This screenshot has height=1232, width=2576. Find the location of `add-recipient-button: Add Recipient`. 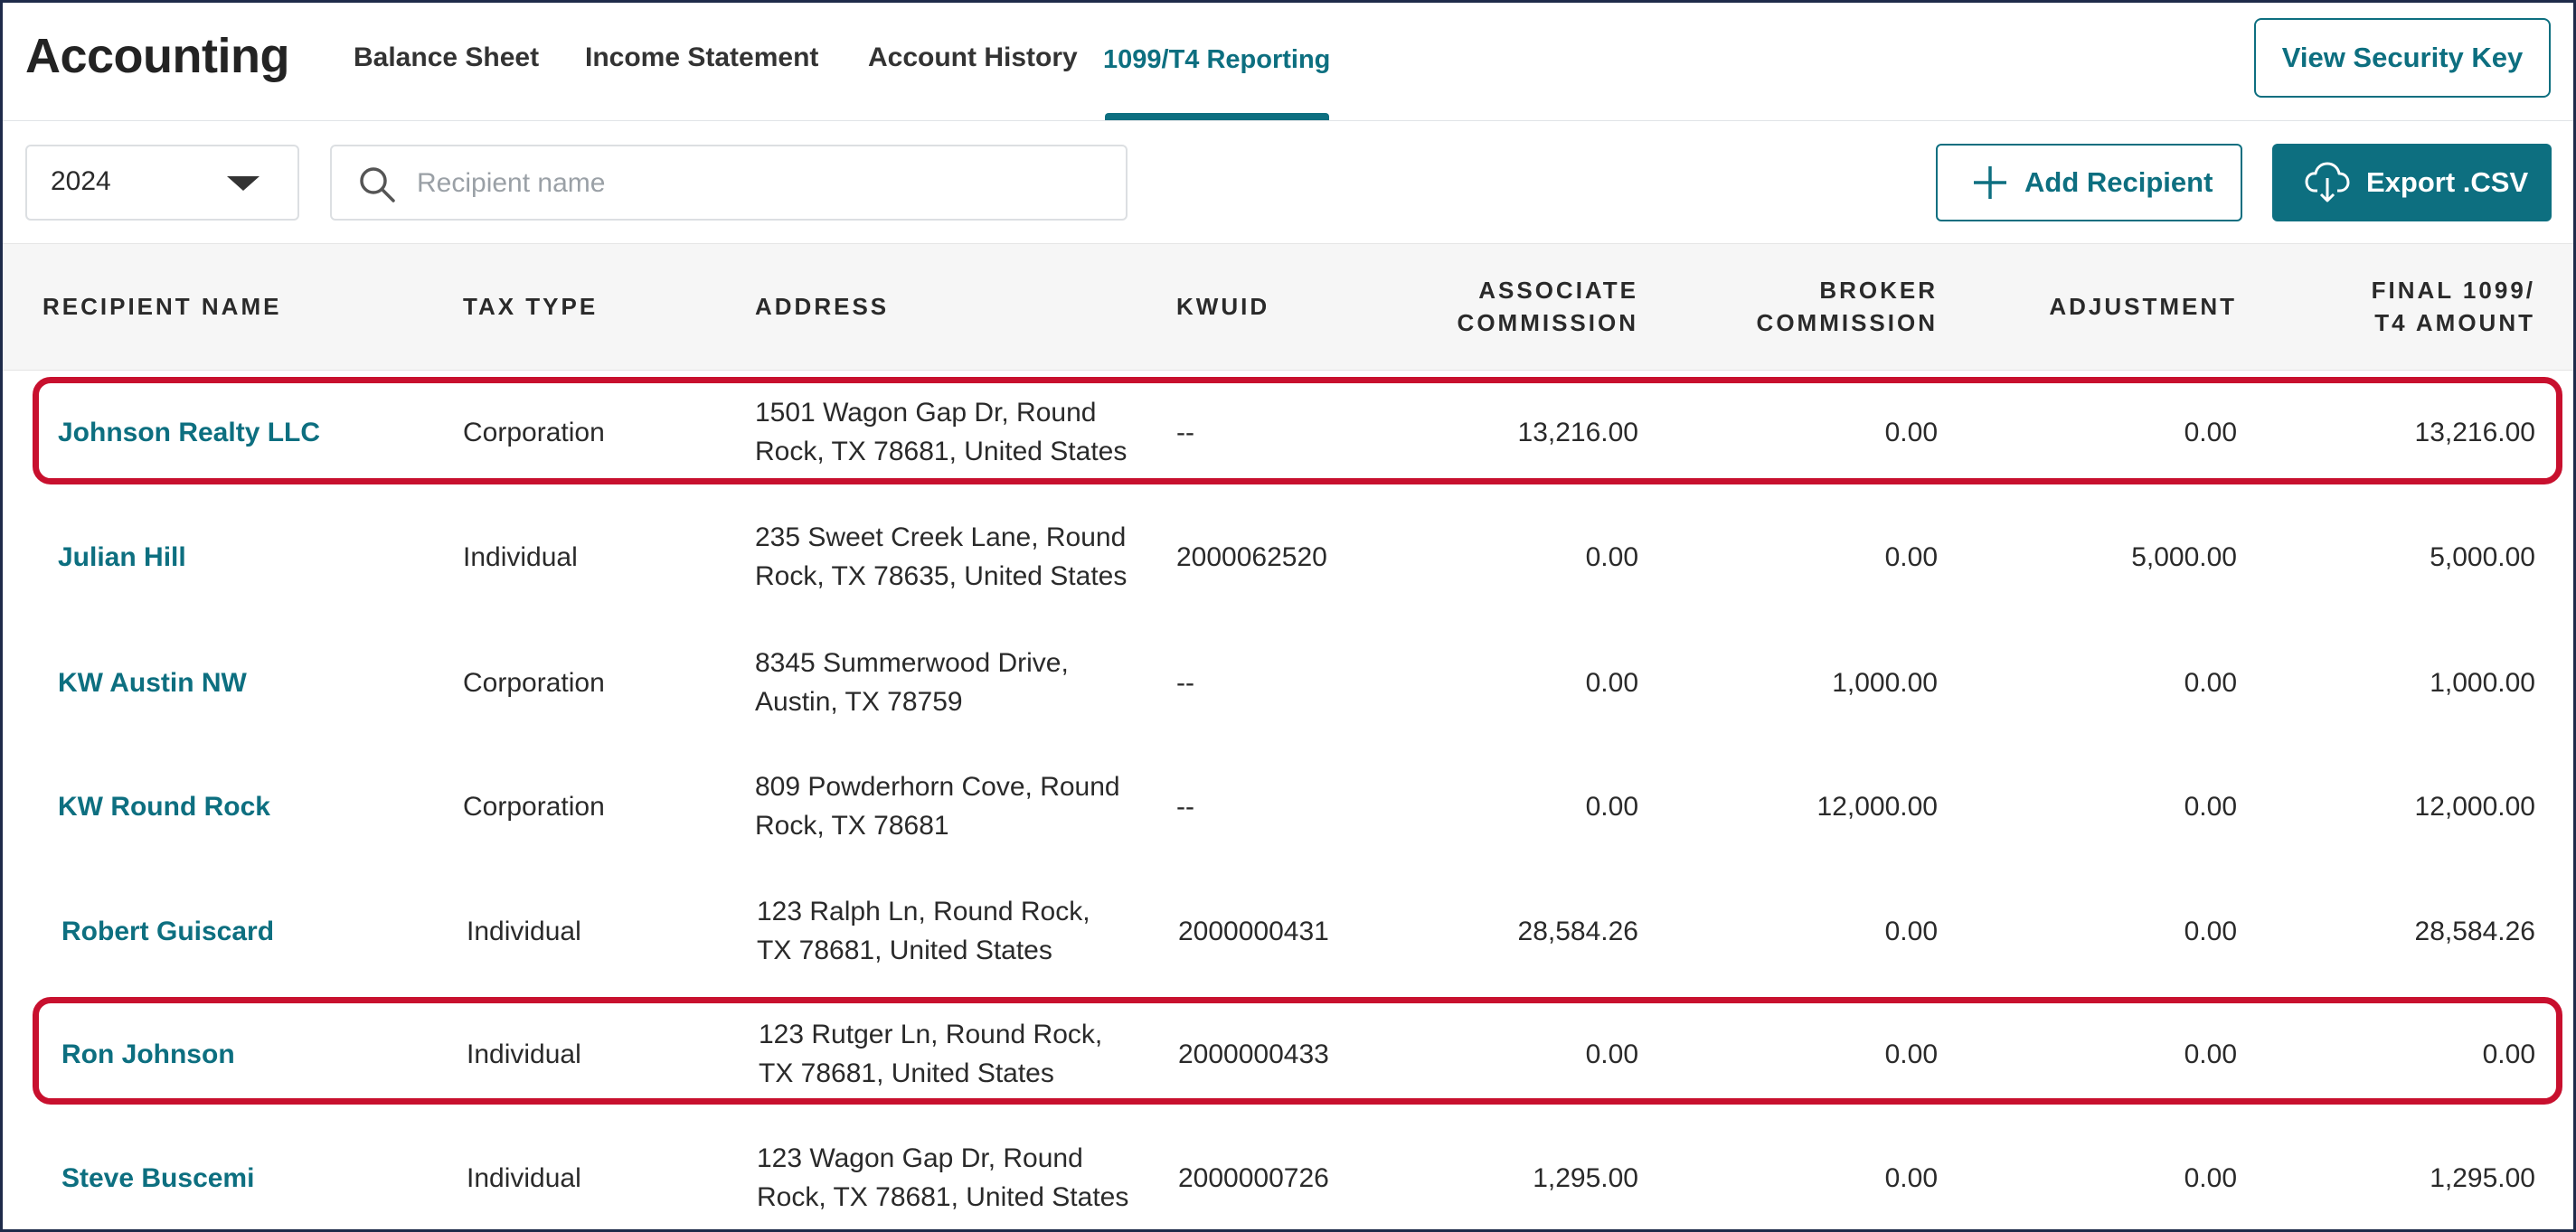

add-recipient-button: Add Recipient is located at coordinates (2089, 182).